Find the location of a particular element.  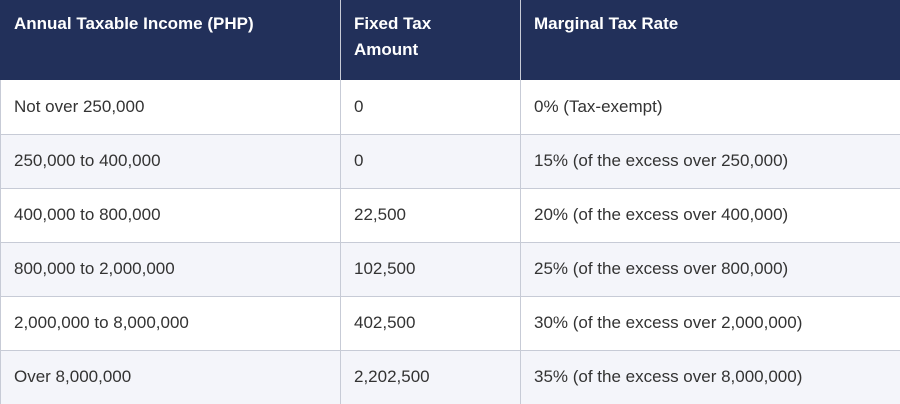

table-row: Not over 250,000 0 0% (Tax-exempt) is located at coordinates (450, 107).